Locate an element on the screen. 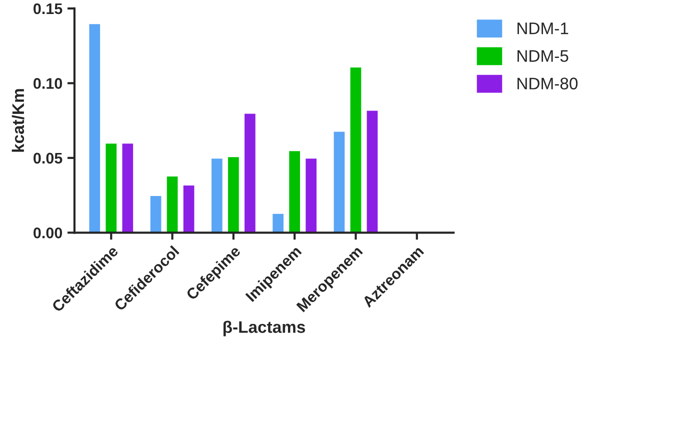 The width and height of the screenshot is (677, 423). y-tick-label: 0.05 is located at coordinates (48, 158).